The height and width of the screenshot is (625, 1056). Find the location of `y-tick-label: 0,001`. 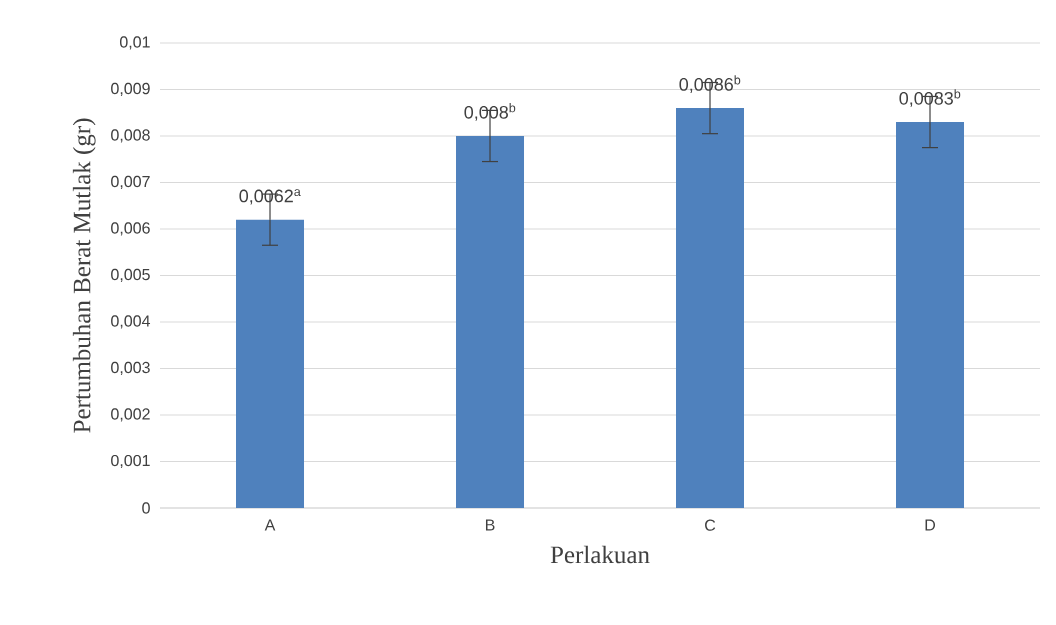

y-tick-label: 0,001 is located at coordinates (130, 461).